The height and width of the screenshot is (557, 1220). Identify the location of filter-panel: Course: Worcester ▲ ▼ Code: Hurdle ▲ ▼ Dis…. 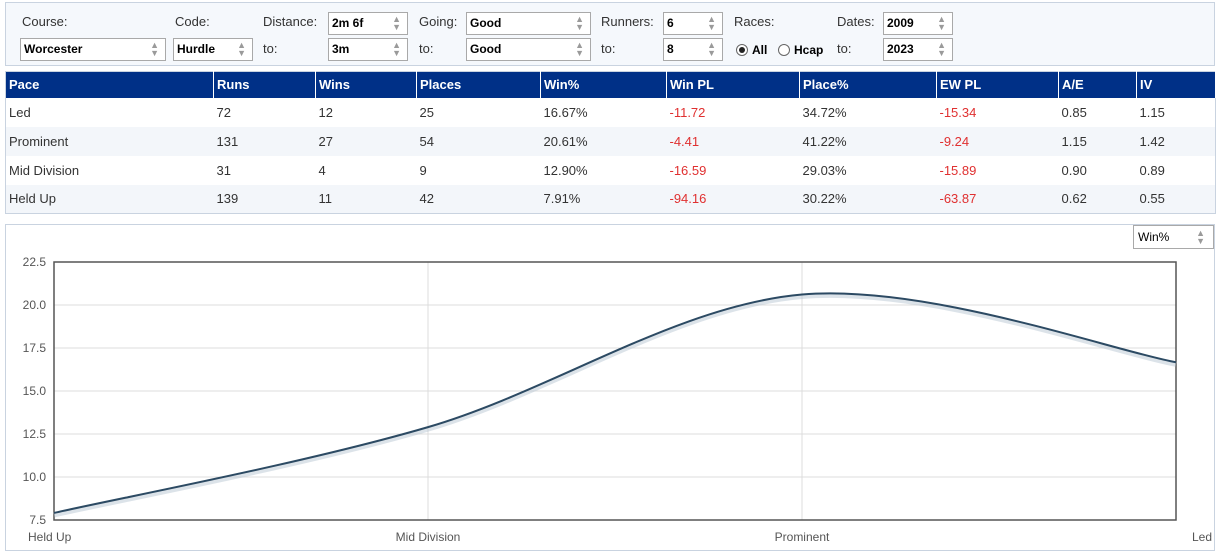
(610, 34).